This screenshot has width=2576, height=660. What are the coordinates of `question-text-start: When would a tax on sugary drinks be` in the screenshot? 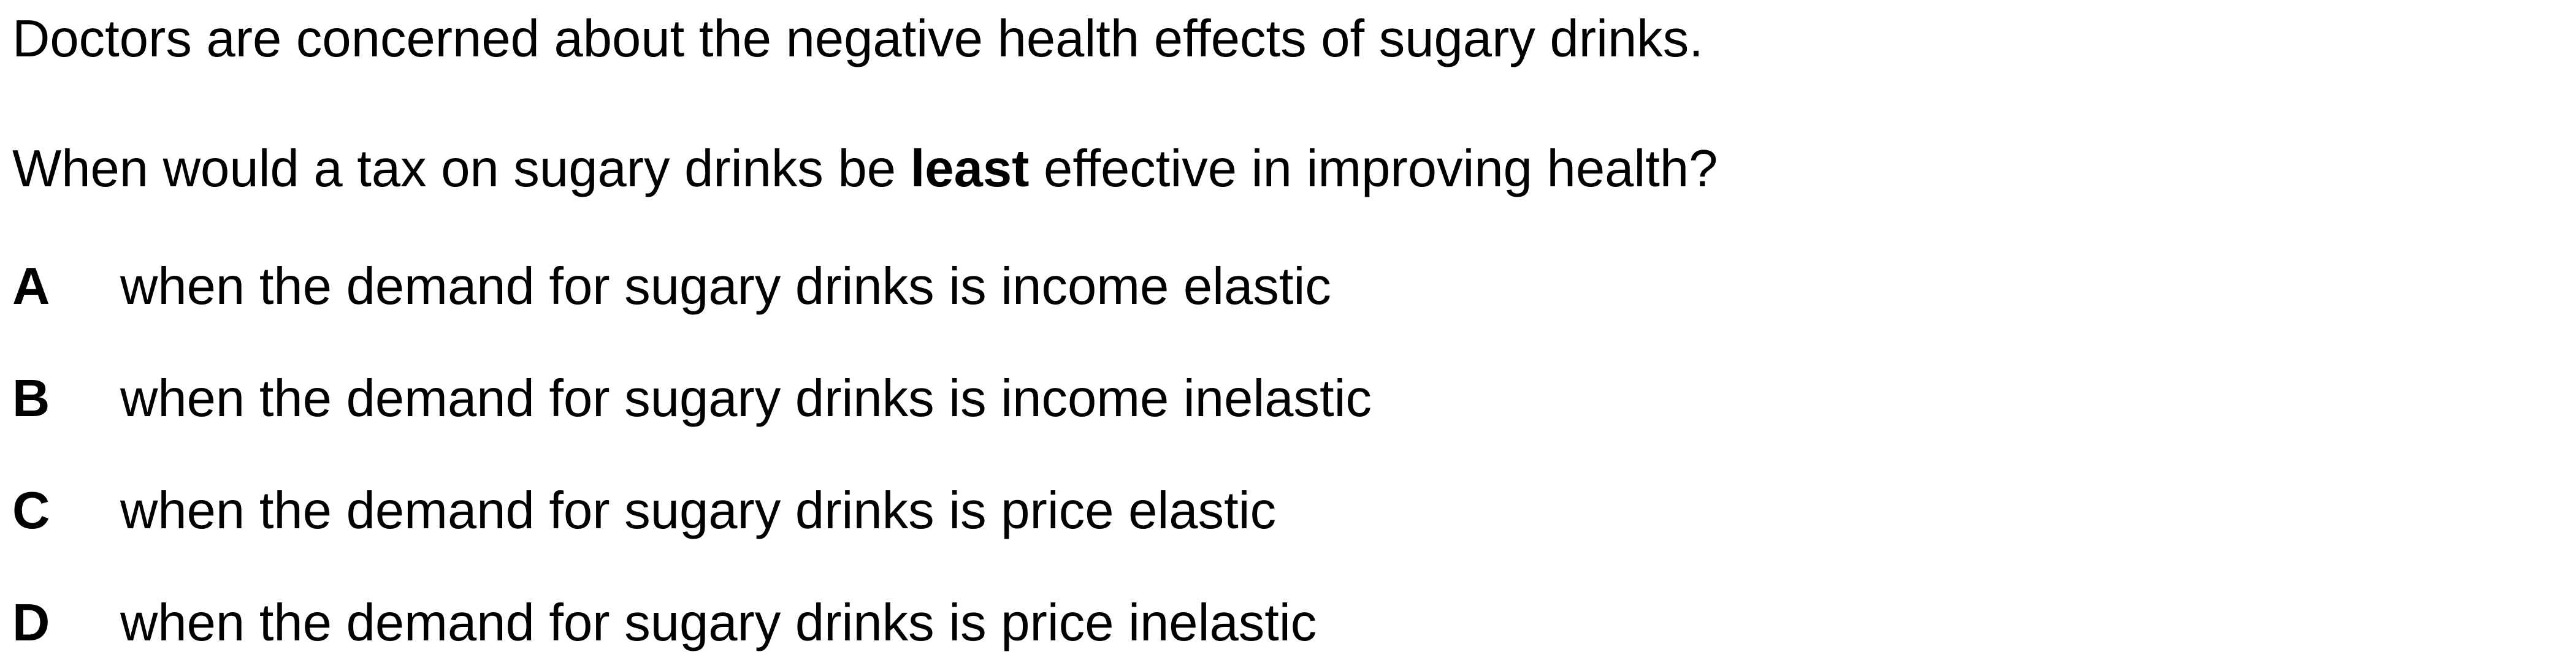 It's located at (461, 169).